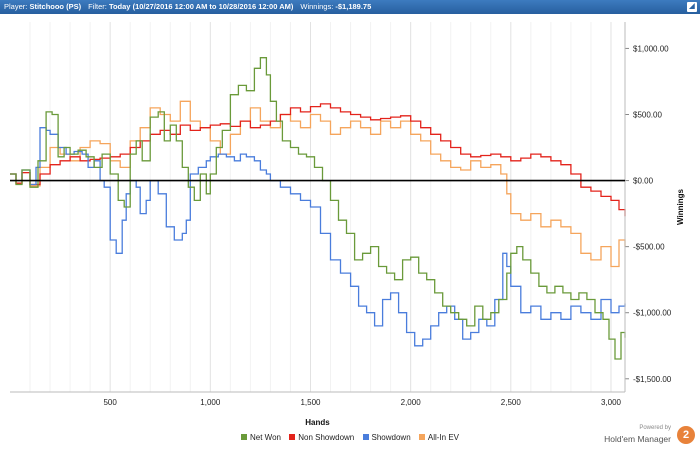 This screenshot has width=700, height=452. What do you see at coordinates (643, 181) in the screenshot?
I see `y-tick-label: $0.00` at bounding box center [643, 181].